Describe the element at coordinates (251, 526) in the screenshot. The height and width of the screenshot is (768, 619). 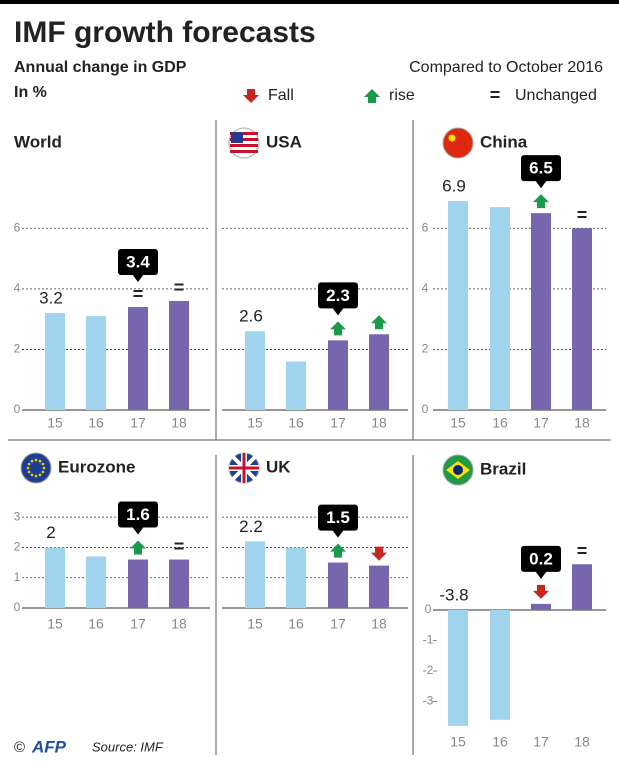
I see `value-label: 2.2` at that location.